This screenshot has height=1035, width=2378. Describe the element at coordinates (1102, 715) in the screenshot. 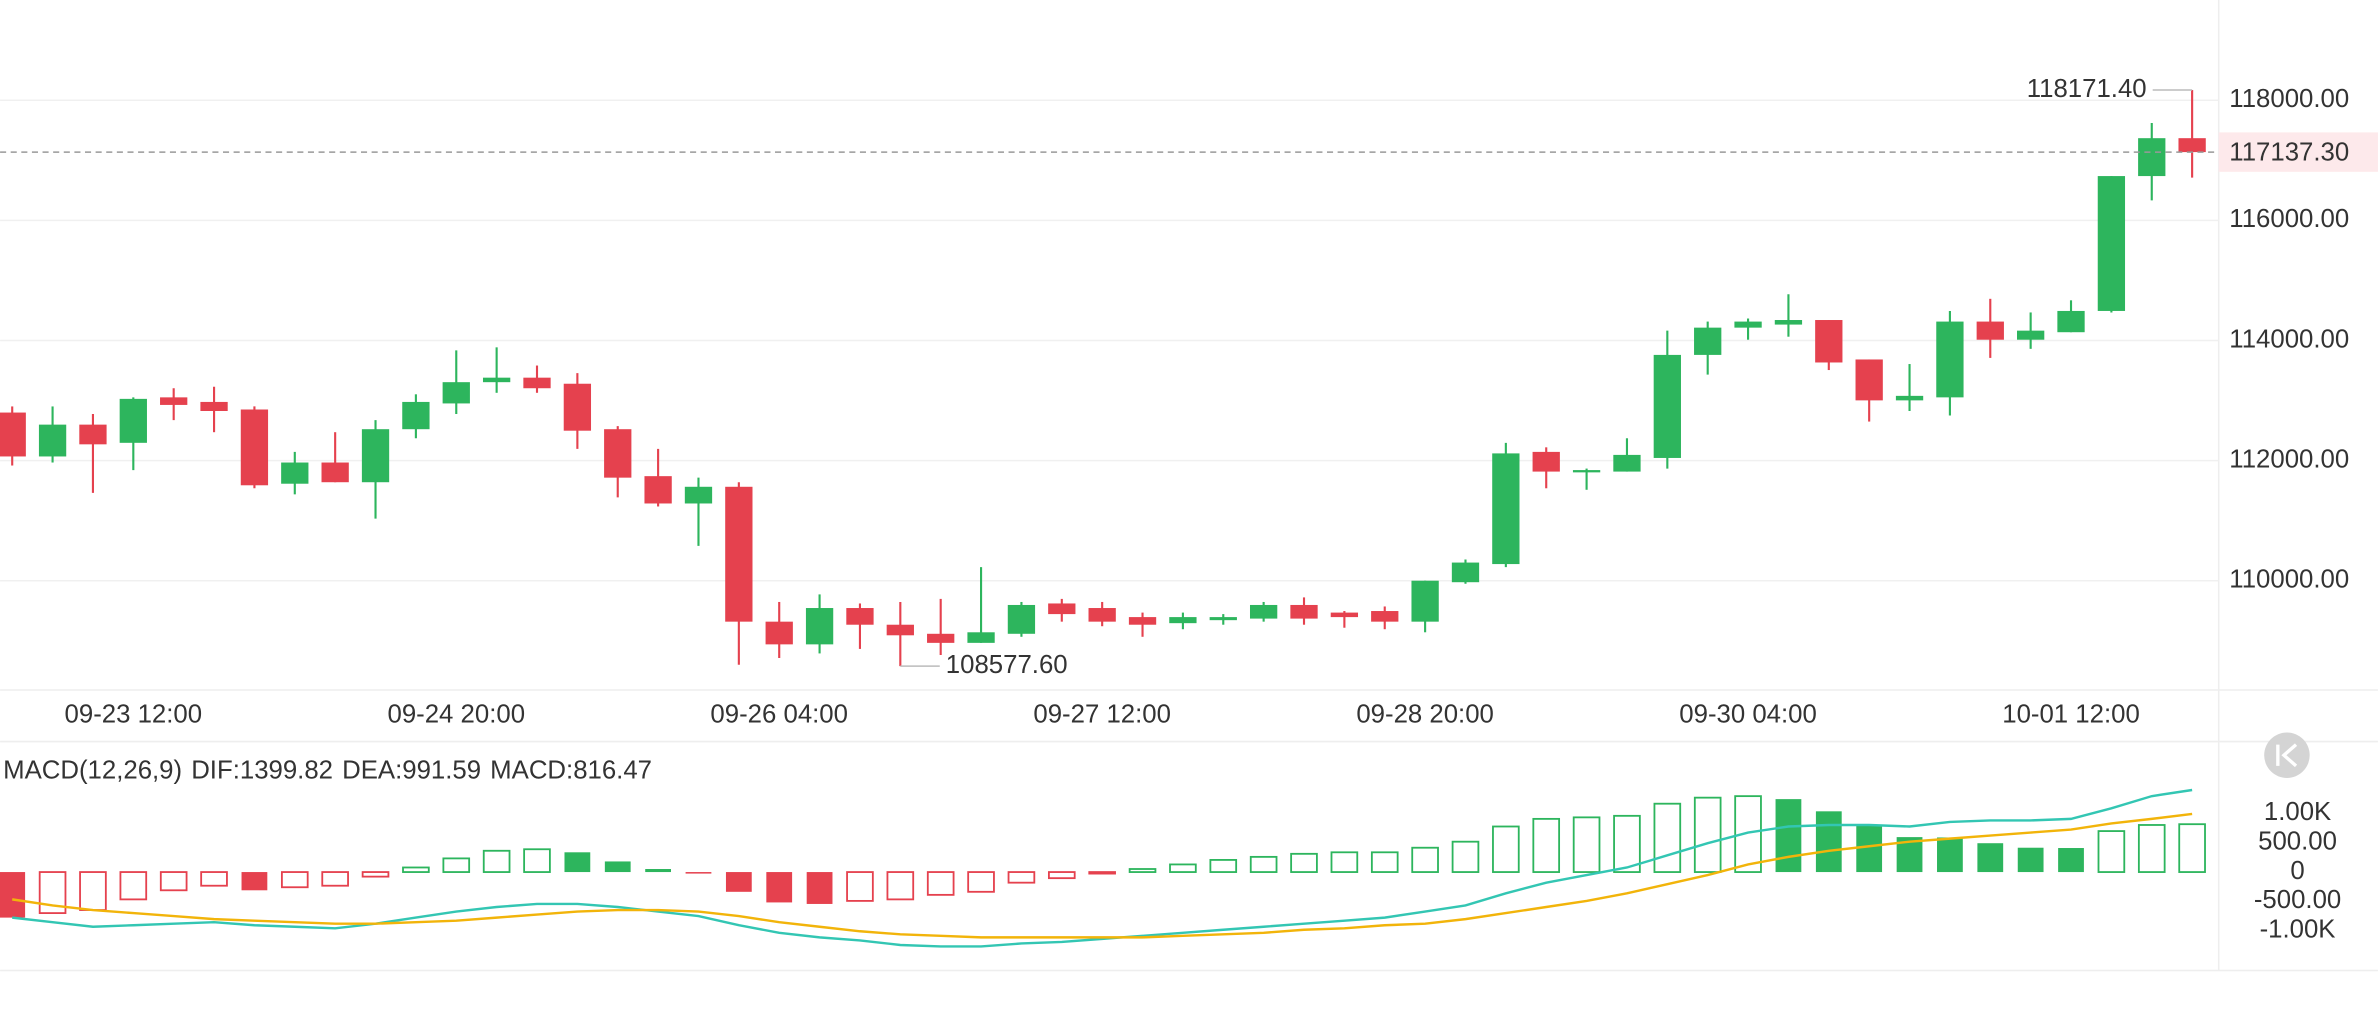

I see `x-tick-label: 09-27 12:00` at that location.